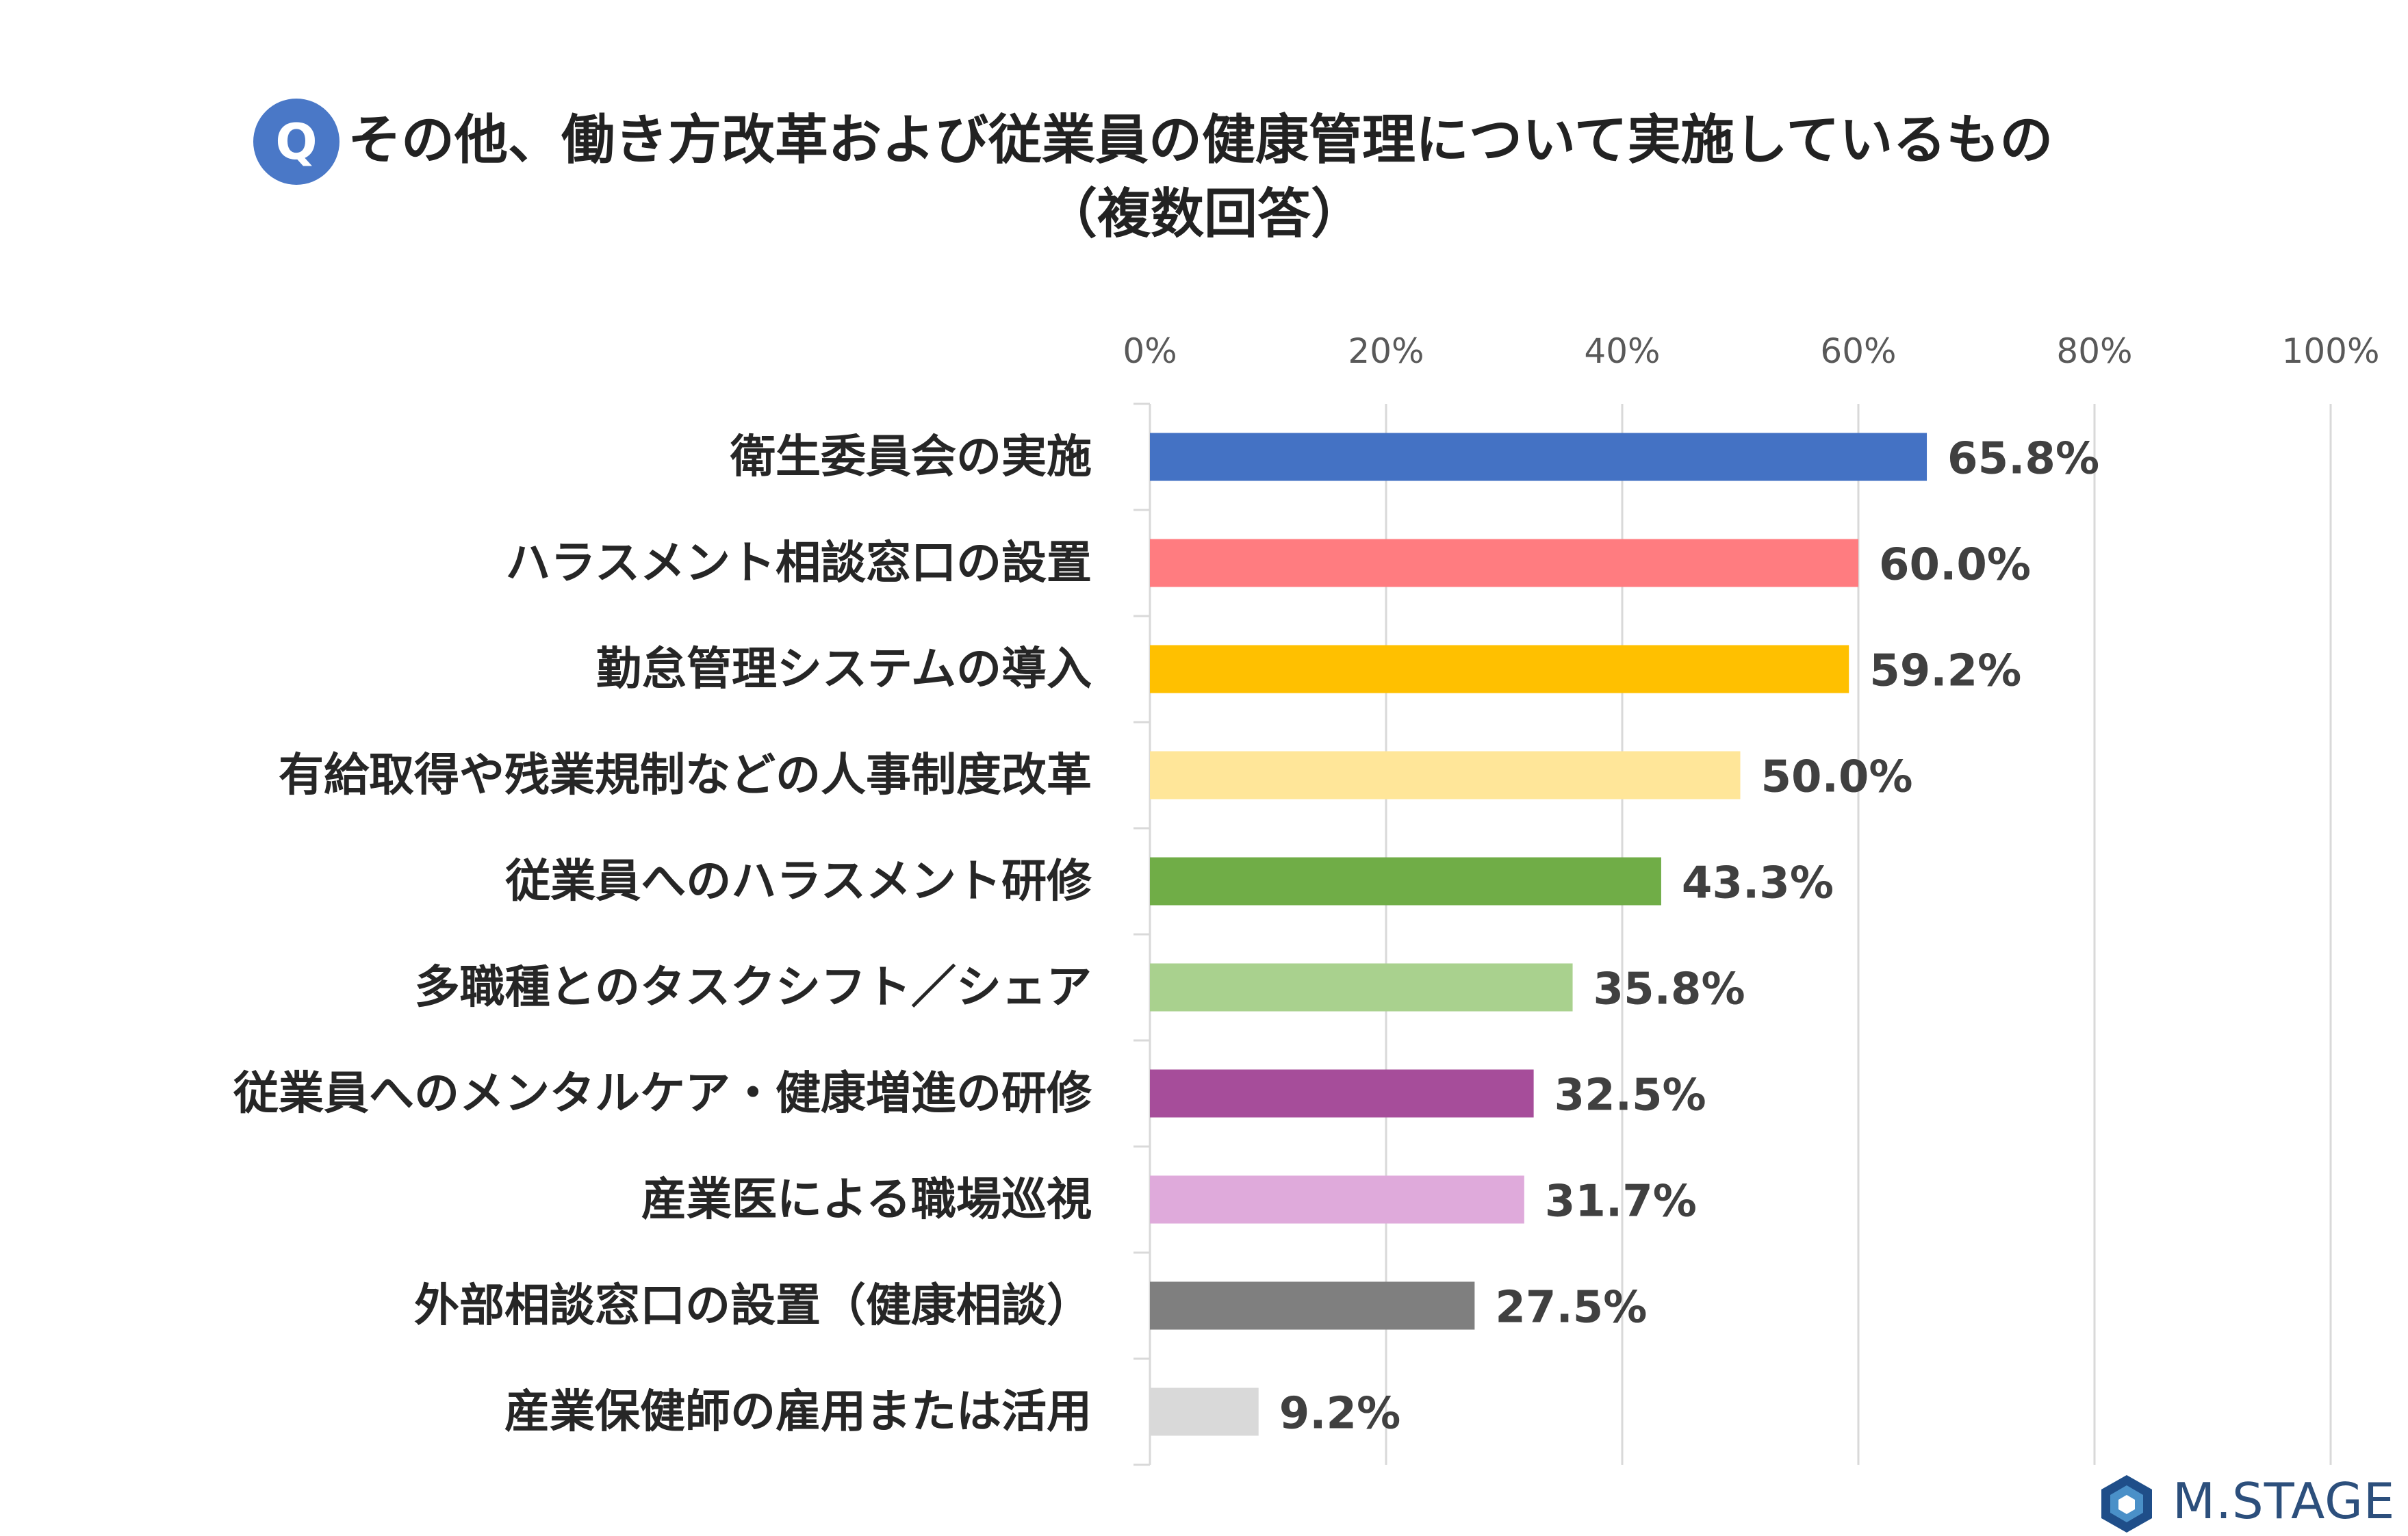 This screenshot has width=2408, height=1536. What do you see at coordinates (866, 1199) in the screenshot?
I see `category-label: 産業医による職場巡視` at bounding box center [866, 1199].